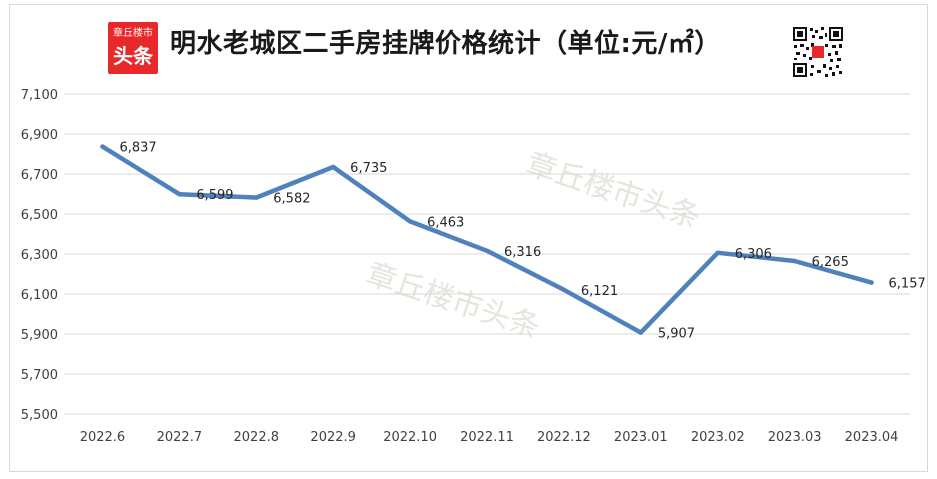 This screenshot has width=937, height=479. I want to click on y-tick-label: 6,700, so click(39, 175).